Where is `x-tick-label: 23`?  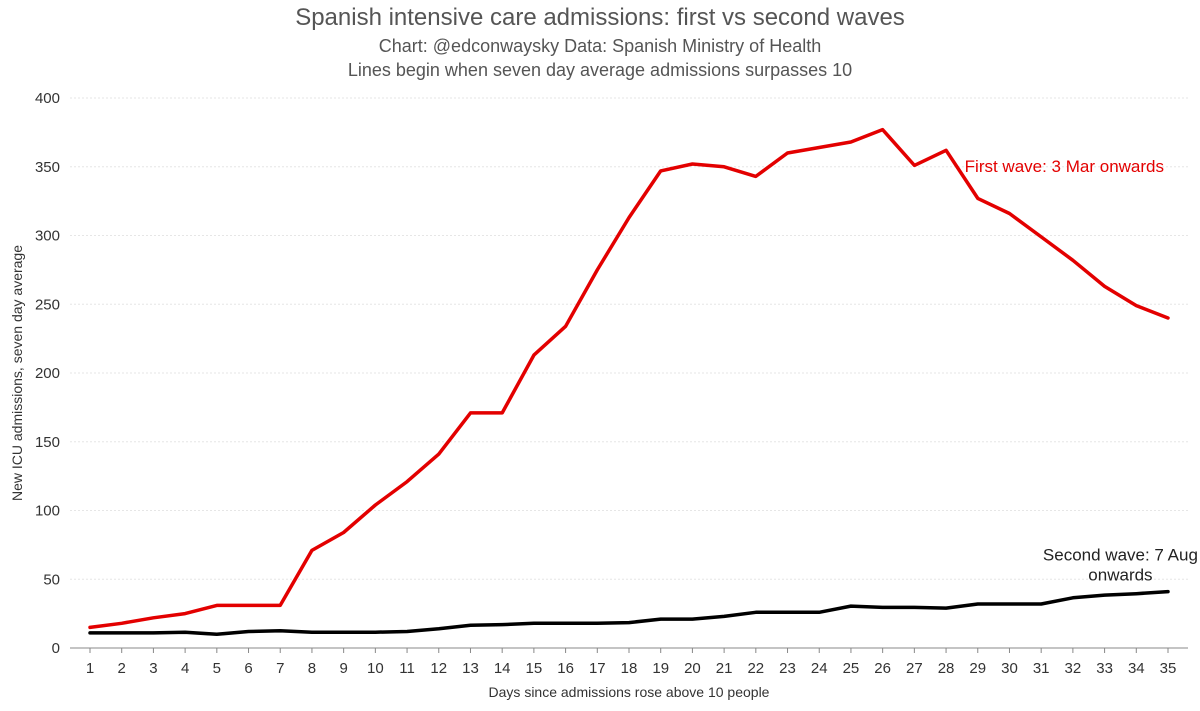
x-tick-label: 23 is located at coordinates (787, 668).